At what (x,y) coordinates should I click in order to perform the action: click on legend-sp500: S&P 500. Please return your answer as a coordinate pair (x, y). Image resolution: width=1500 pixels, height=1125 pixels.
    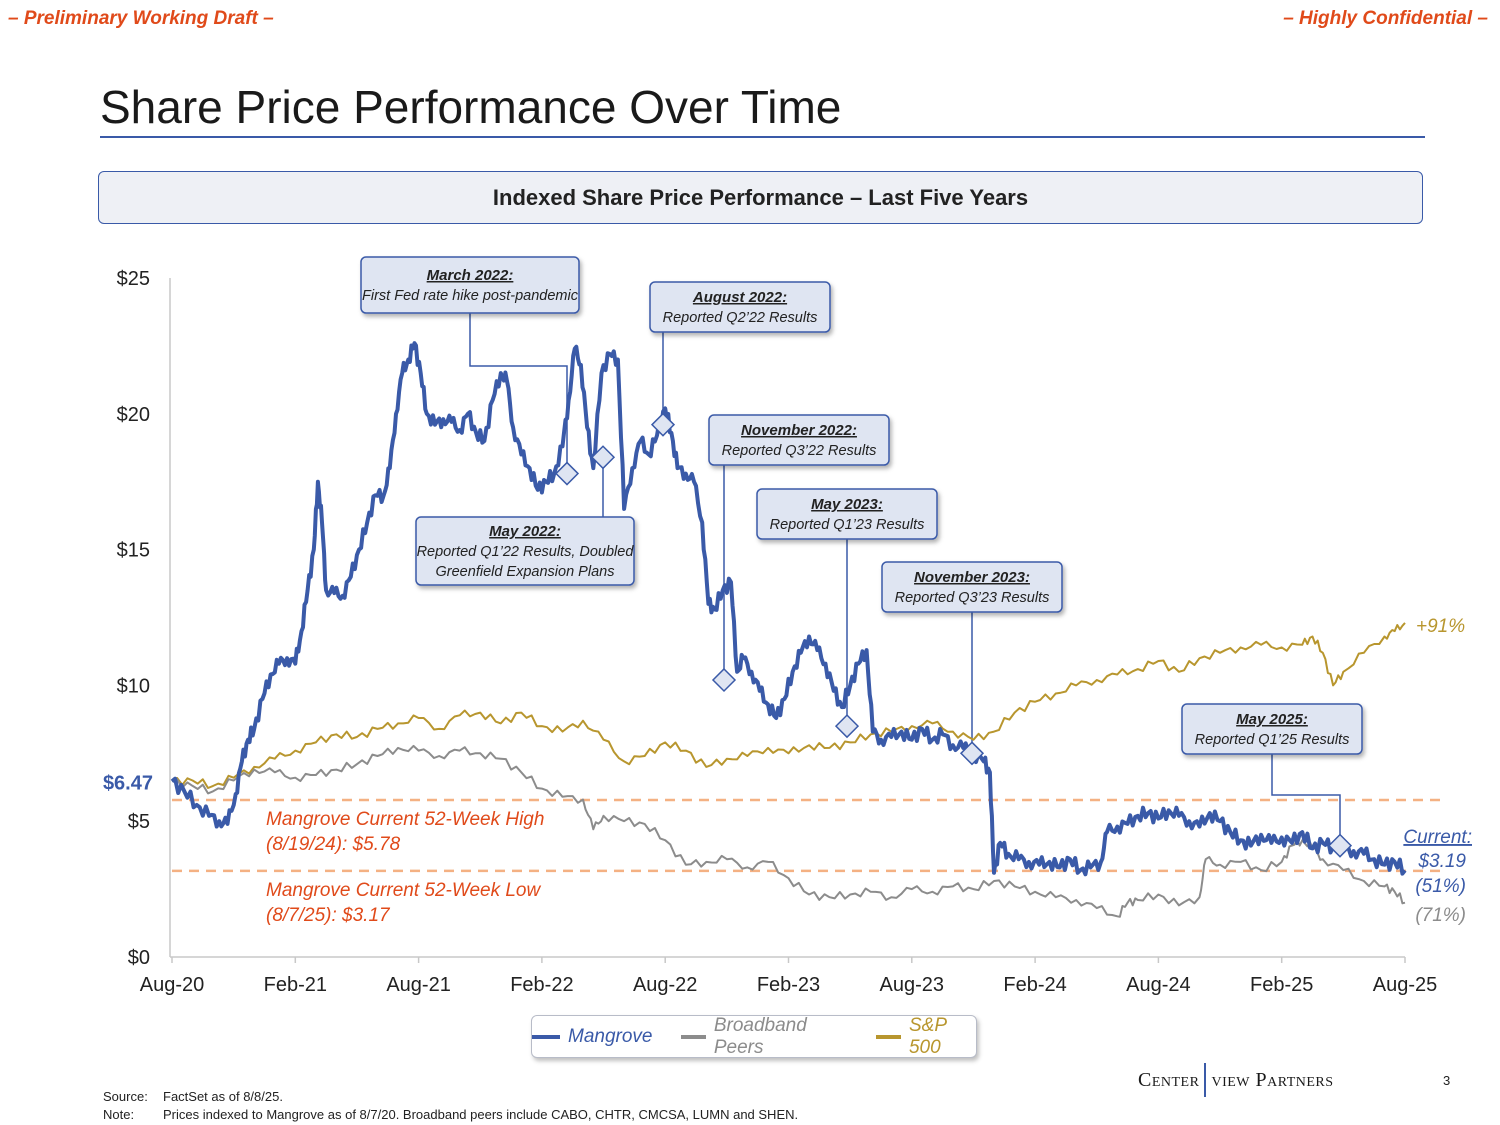
    Looking at the image, I should click on (925, 1036).